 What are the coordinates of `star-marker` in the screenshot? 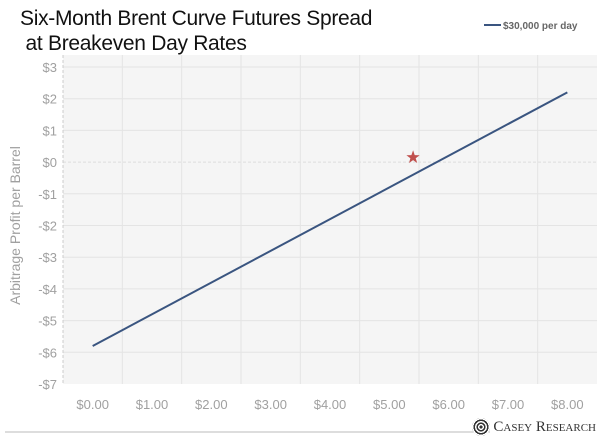 It's located at (413, 156).